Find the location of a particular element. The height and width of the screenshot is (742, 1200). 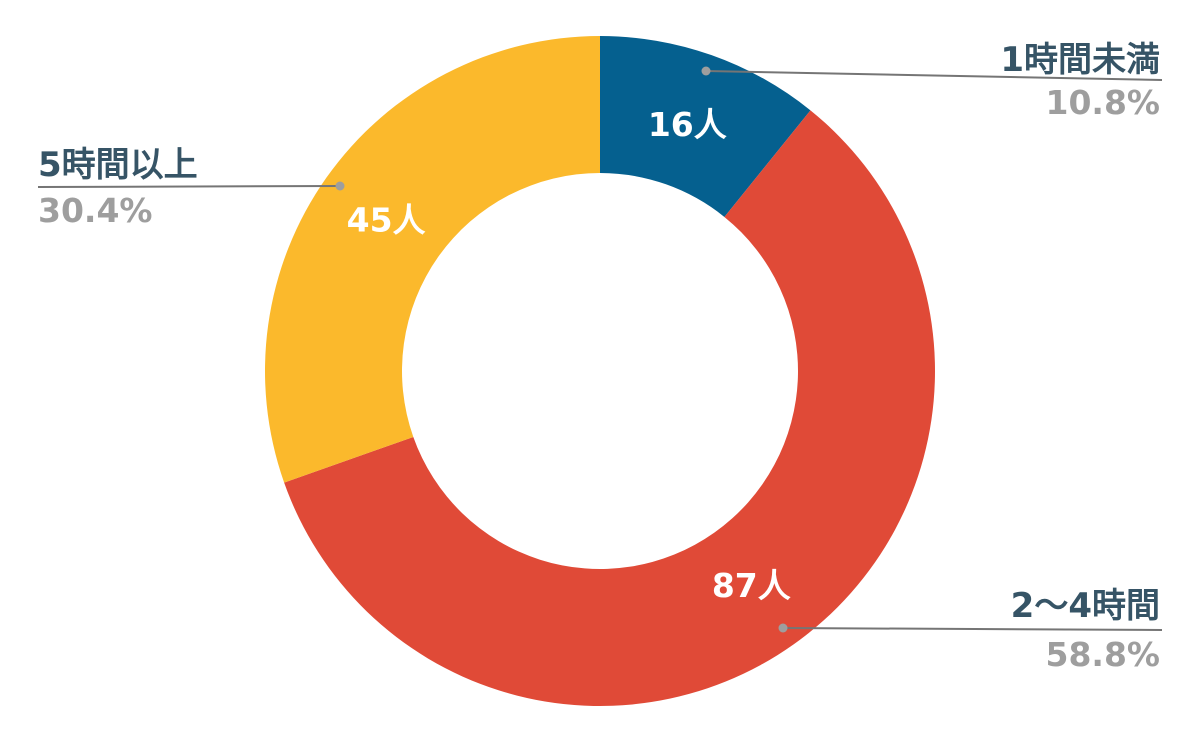

percent-label-slice-3: 30.4% is located at coordinates (95, 210).